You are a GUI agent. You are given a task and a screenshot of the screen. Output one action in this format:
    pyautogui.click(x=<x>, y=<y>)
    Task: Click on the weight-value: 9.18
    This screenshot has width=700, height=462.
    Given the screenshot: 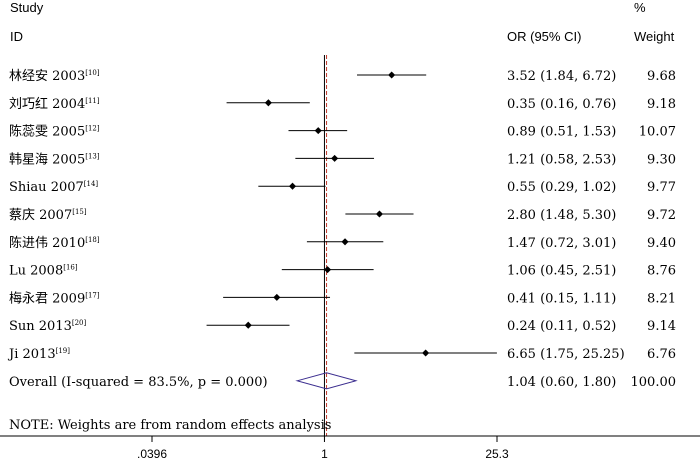 What is the action you would take?
    pyautogui.click(x=661, y=104)
    